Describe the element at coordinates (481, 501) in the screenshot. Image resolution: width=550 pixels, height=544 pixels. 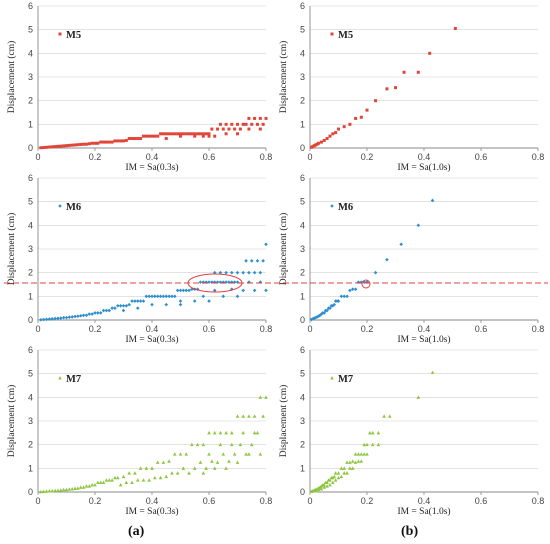
I see `x-tick-label: 0.6` at that location.